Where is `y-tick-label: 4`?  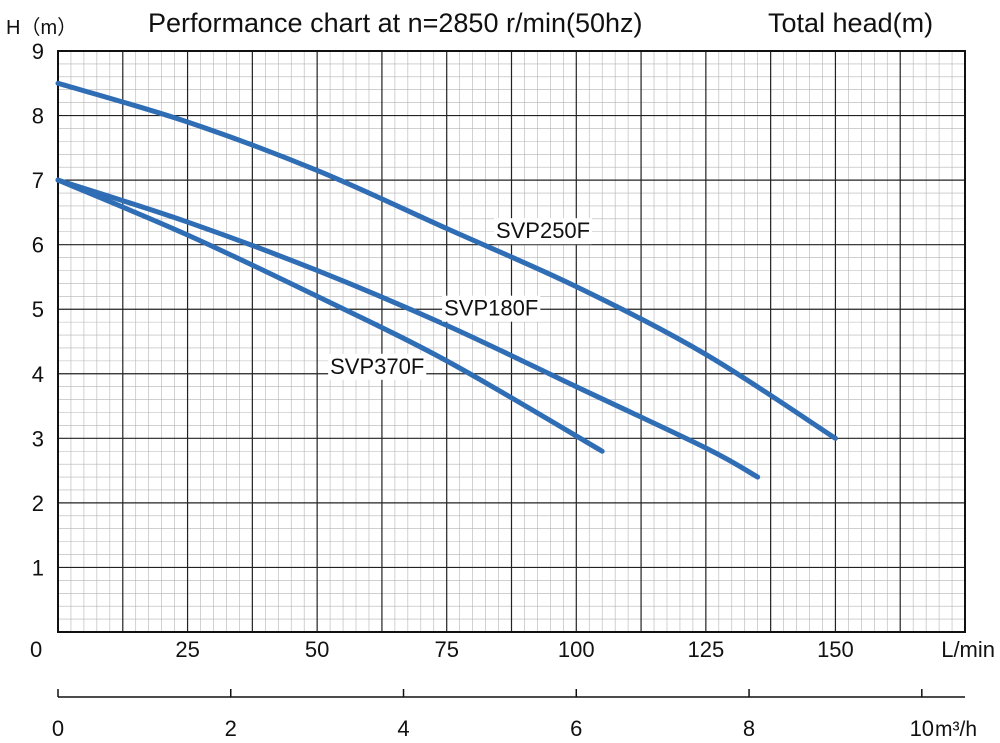 y-tick-label: 4 is located at coordinates (38, 374).